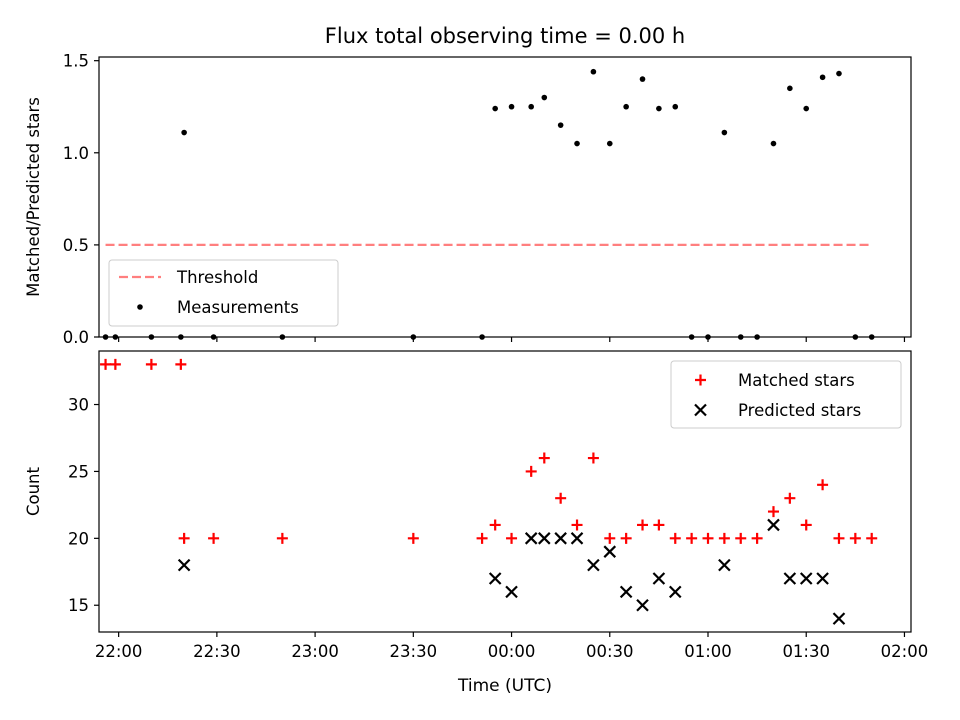 The height and width of the screenshot is (720, 960). What do you see at coordinates (140, 307) in the screenshot?
I see `legend-measurements-swatch` at bounding box center [140, 307].